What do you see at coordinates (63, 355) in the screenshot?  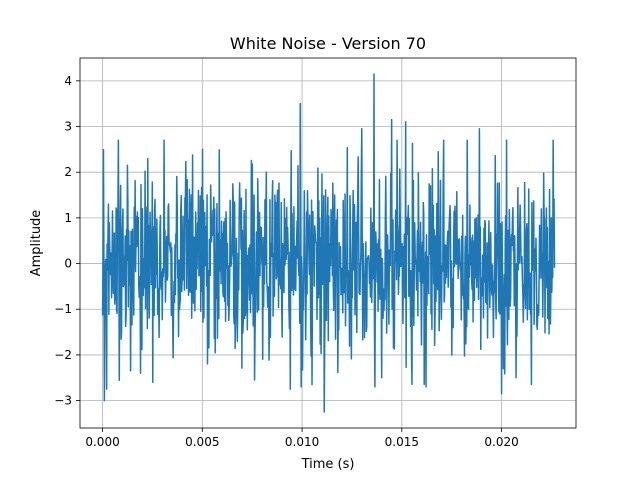 I see `y-tick-label: −2` at bounding box center [63, 355].